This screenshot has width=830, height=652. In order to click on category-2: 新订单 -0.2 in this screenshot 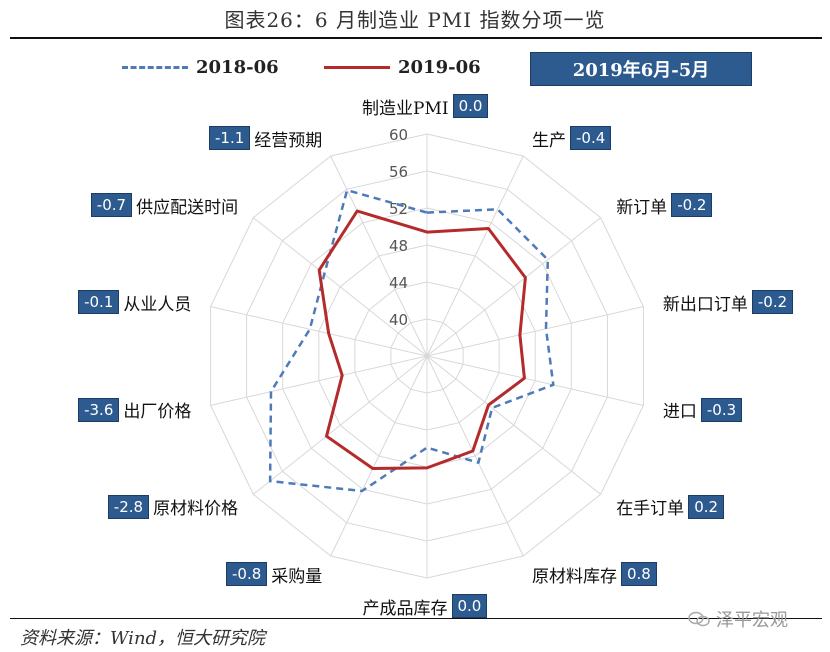, I will do `click(666, 205)`.